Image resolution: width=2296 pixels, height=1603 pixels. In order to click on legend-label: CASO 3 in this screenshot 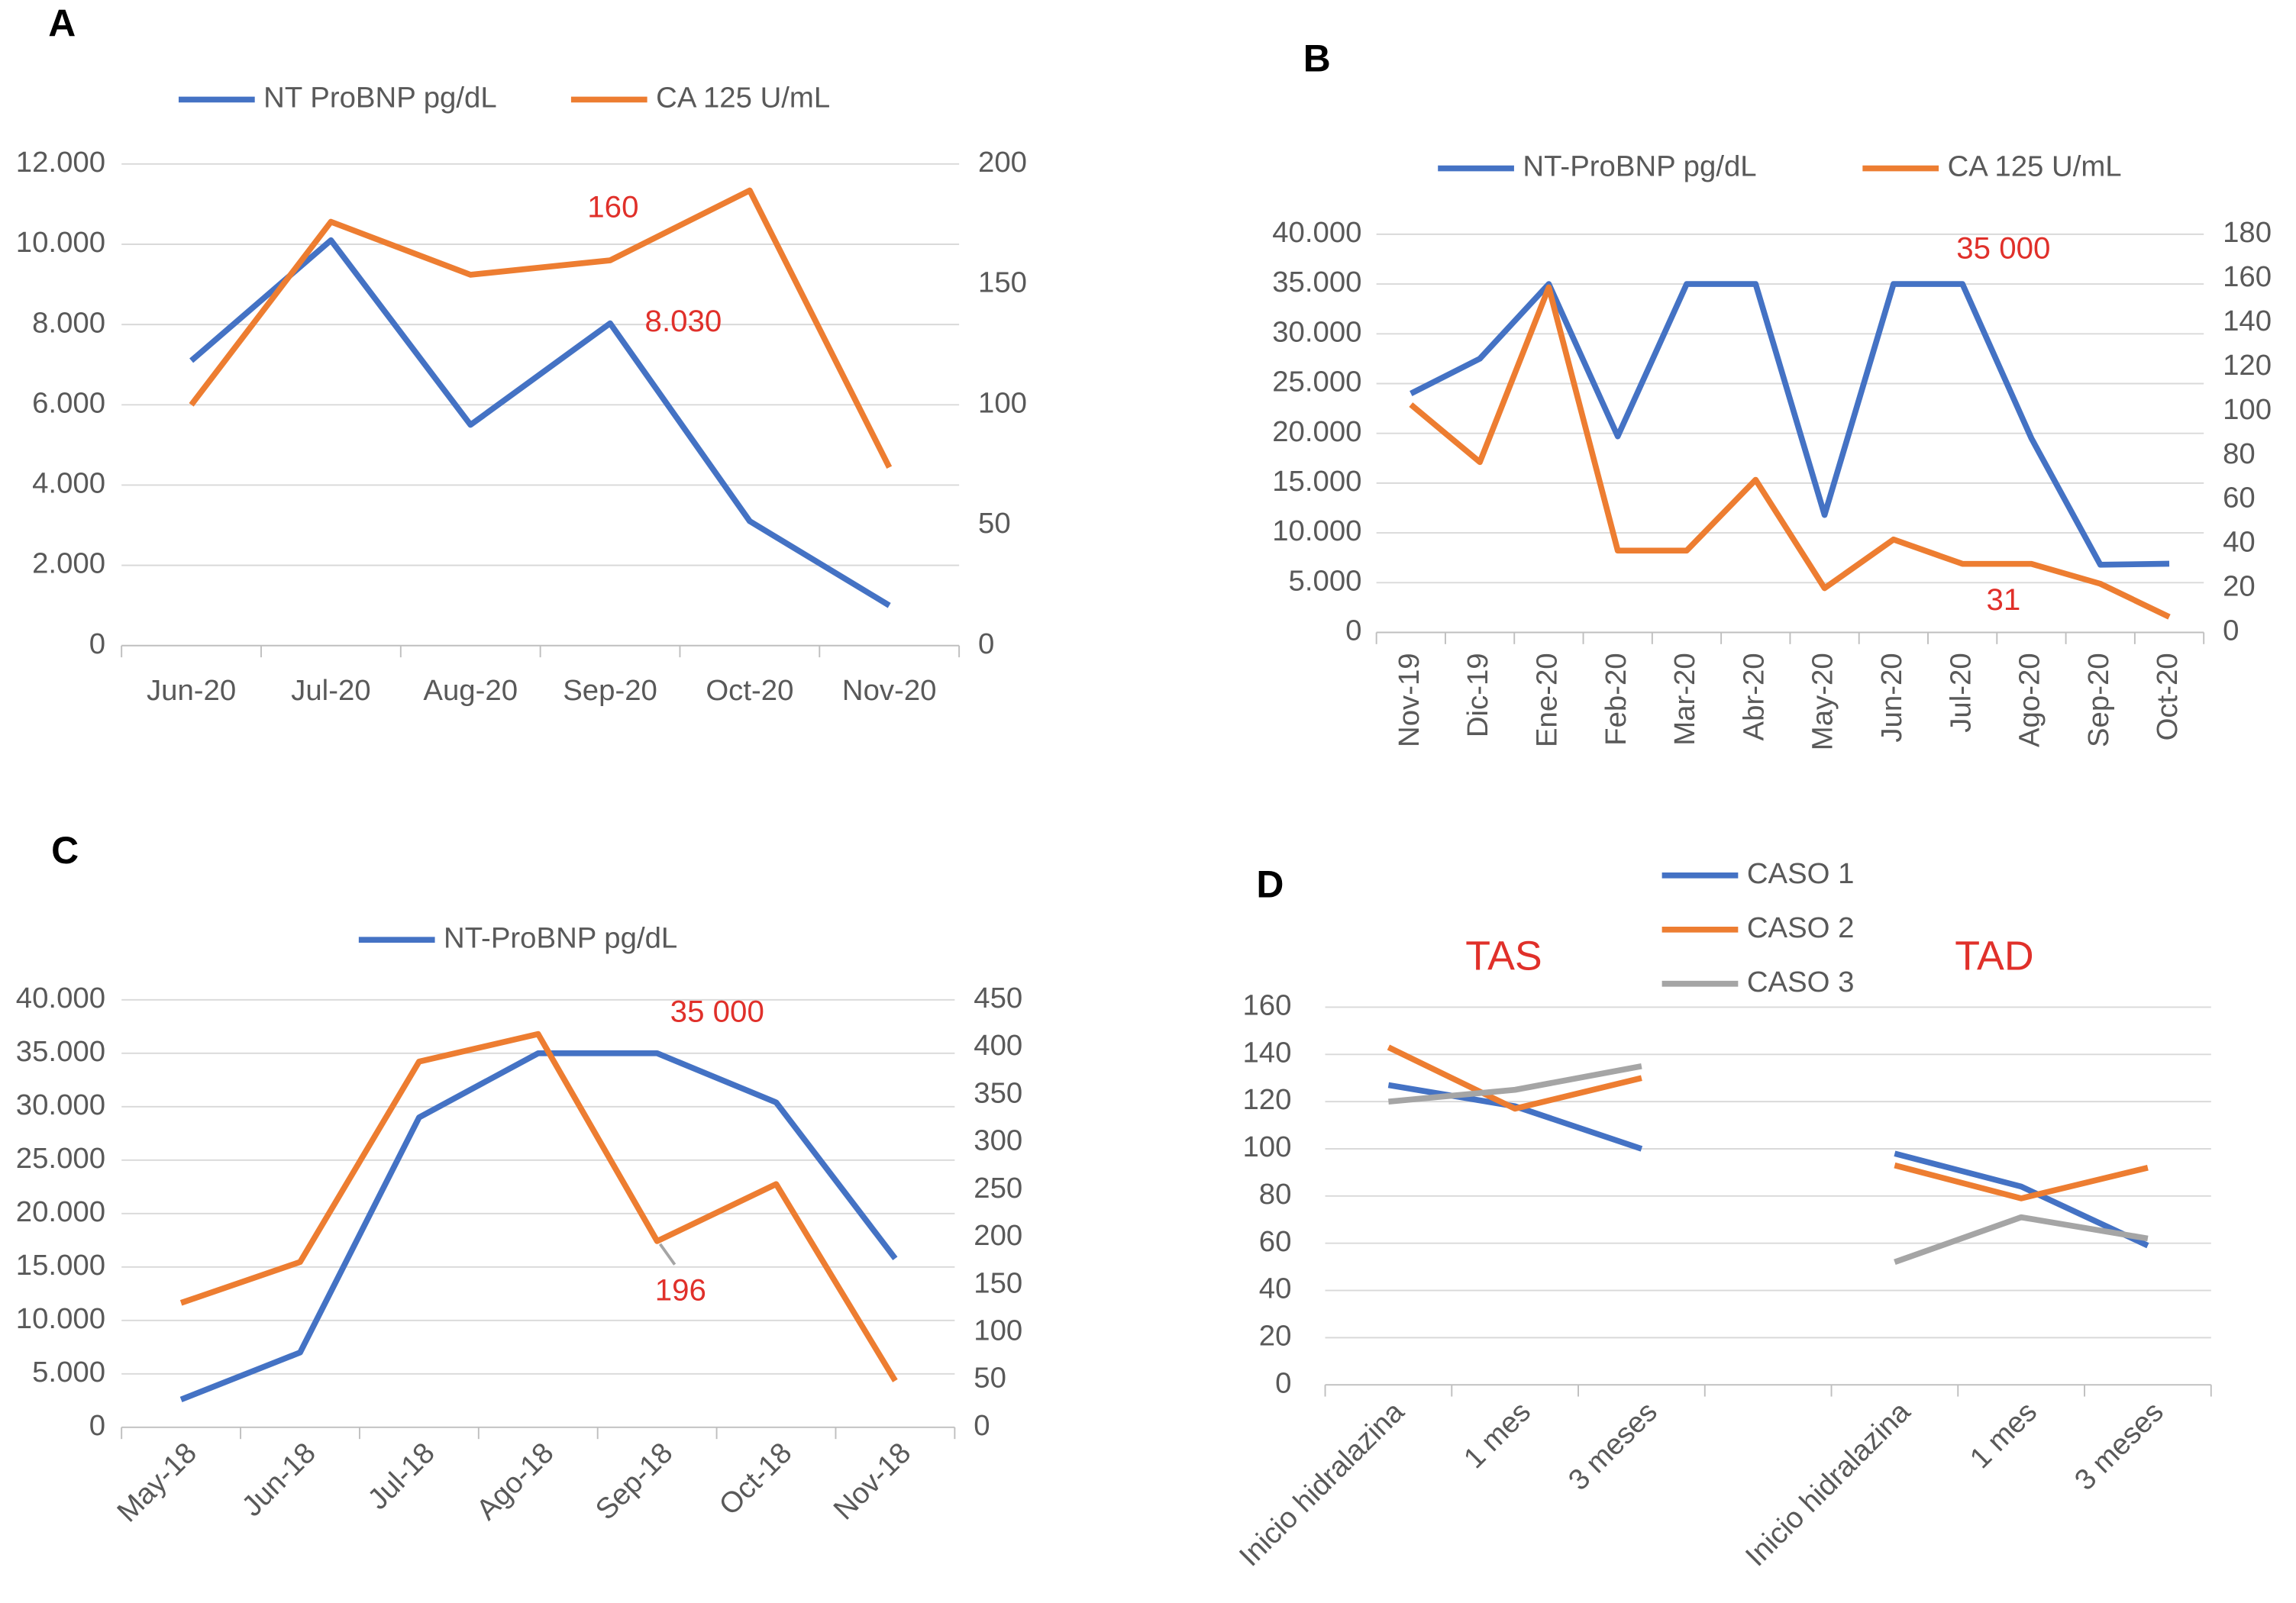, I will do `click(1801, 982)`.